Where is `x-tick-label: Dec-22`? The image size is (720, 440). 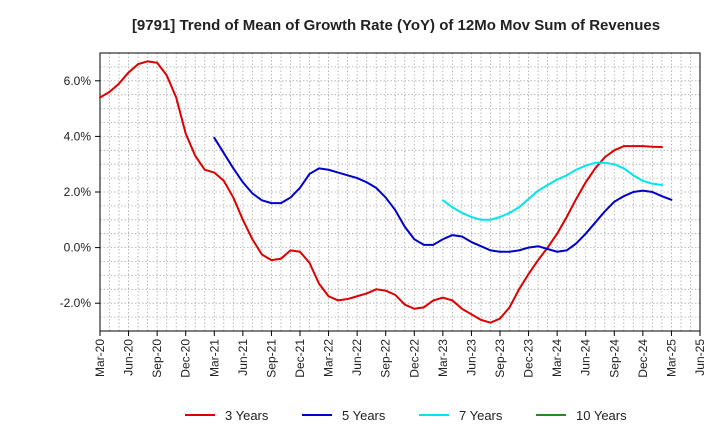
x-tick-label: Dec-22 is located at coordinates (414, 358).